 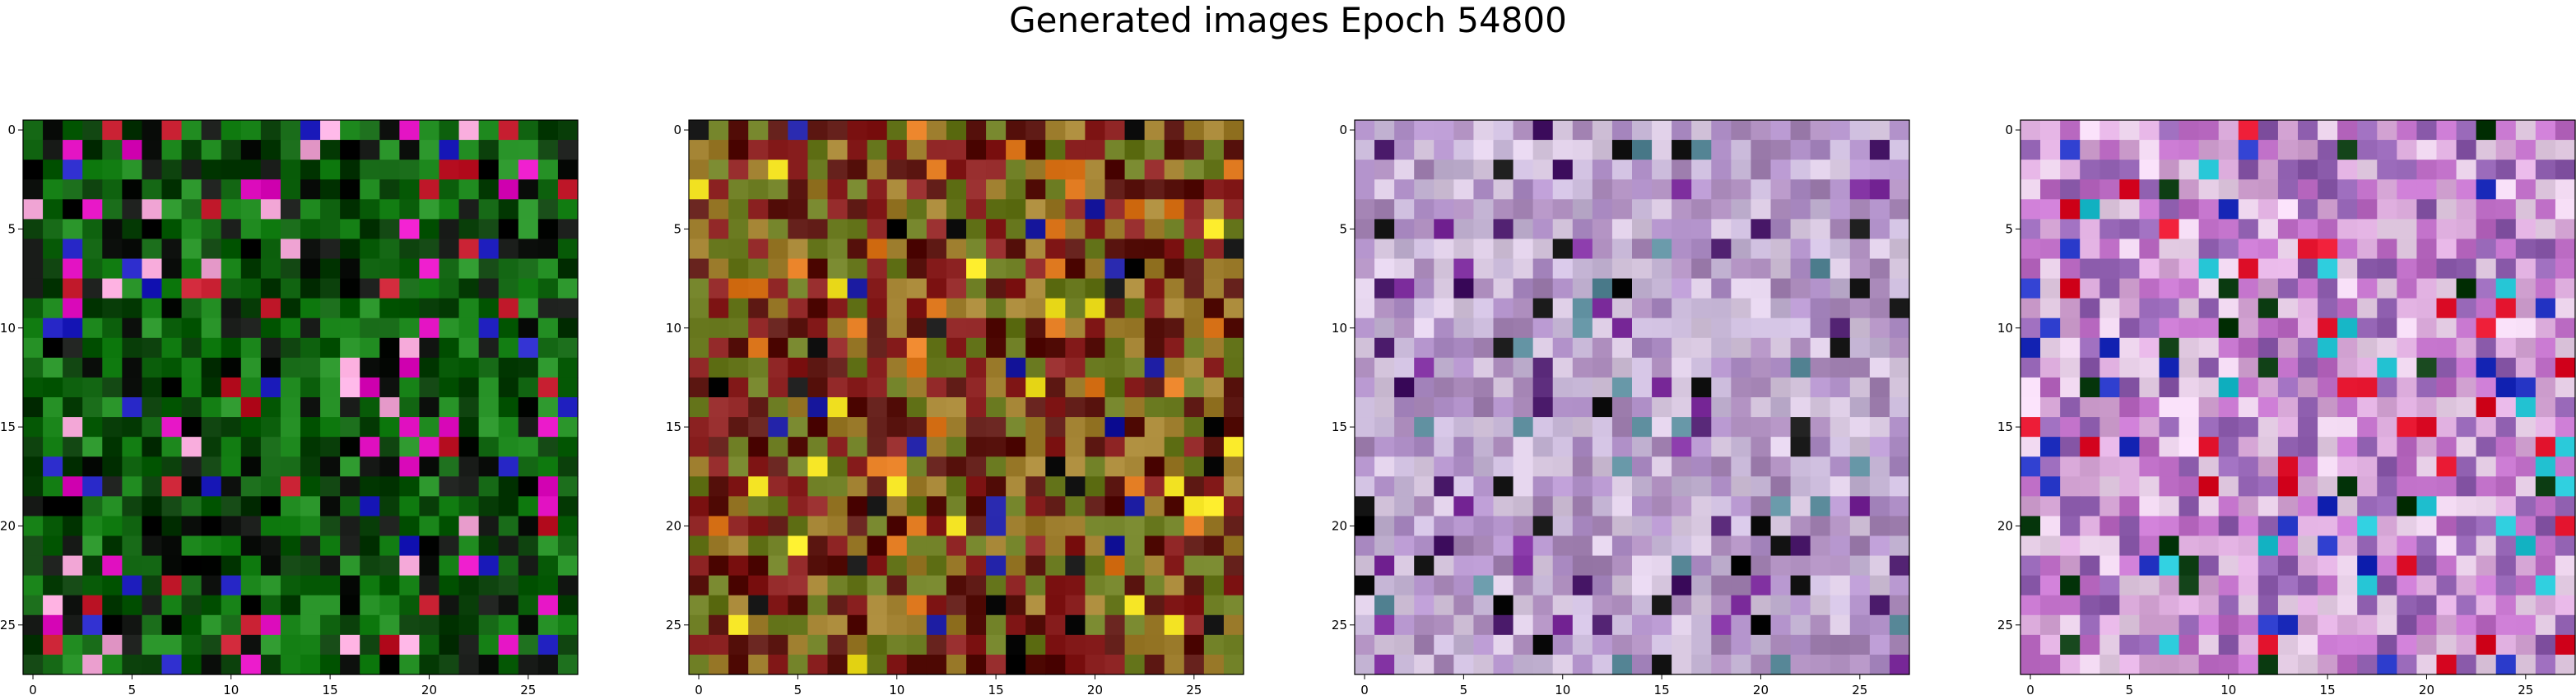 I want to click on x-tick-label: 0, so click(x=1364, y=689).